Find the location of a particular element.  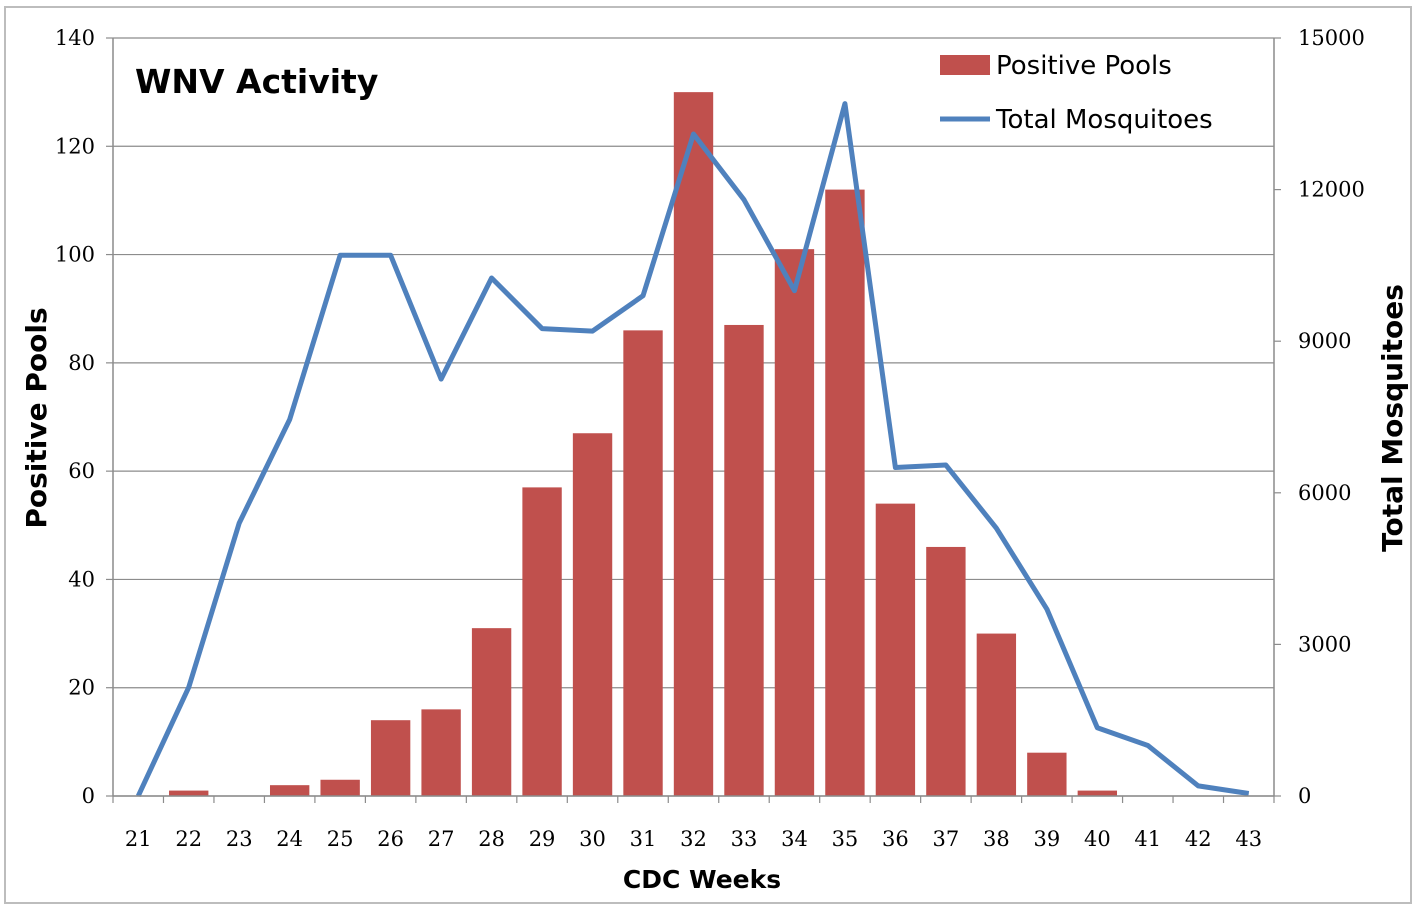

right-y-axis-title: Total Mosquitoes is located at coordinates (1392, 418).